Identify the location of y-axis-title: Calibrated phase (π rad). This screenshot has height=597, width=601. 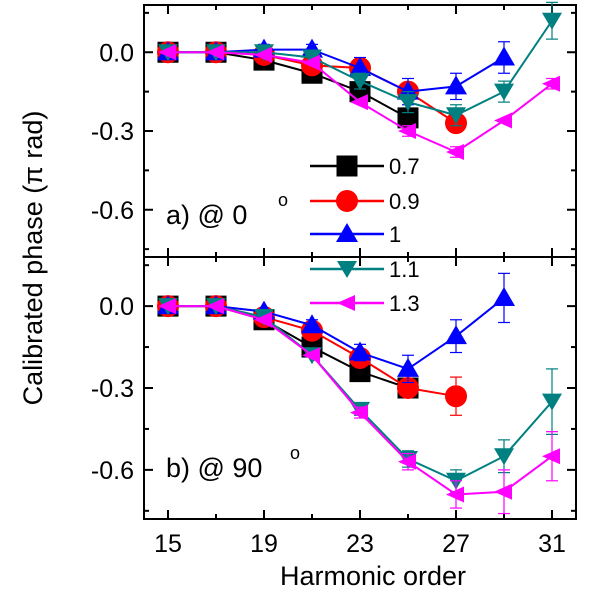
(33, 258).